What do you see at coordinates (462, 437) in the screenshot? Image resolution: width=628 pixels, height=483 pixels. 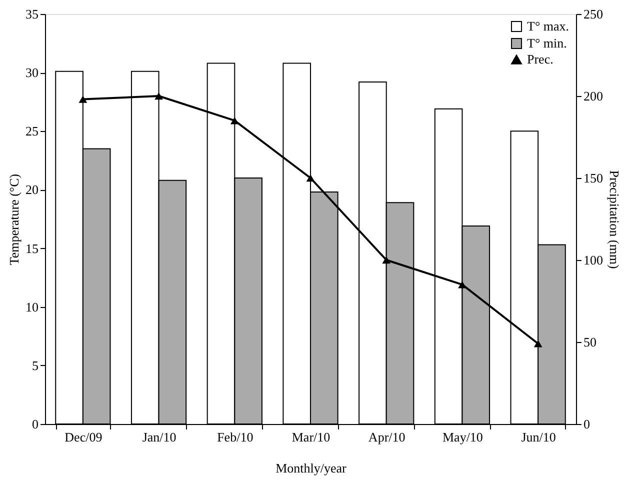 I see `x-tick-label: May/10` at bounding box center [462, 437].